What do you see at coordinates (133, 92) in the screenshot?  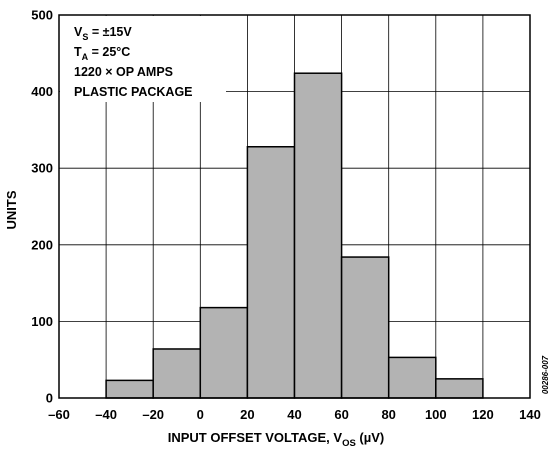 I see `annotation-package: PLASTIC PACKAGE` at bounding box center [133, 92].